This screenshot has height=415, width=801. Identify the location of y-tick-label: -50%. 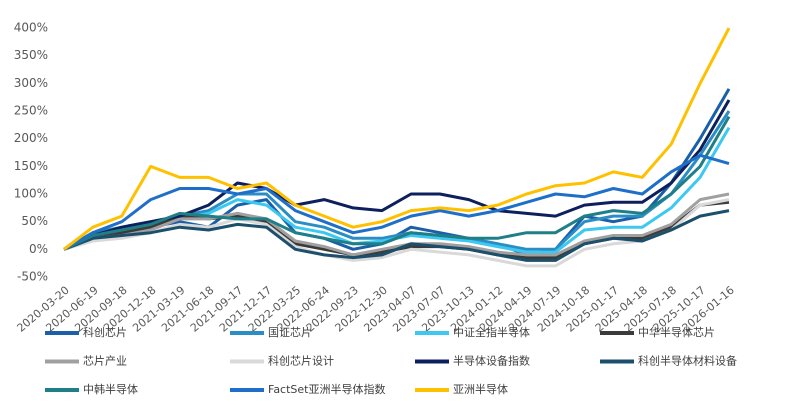
(32, 277).